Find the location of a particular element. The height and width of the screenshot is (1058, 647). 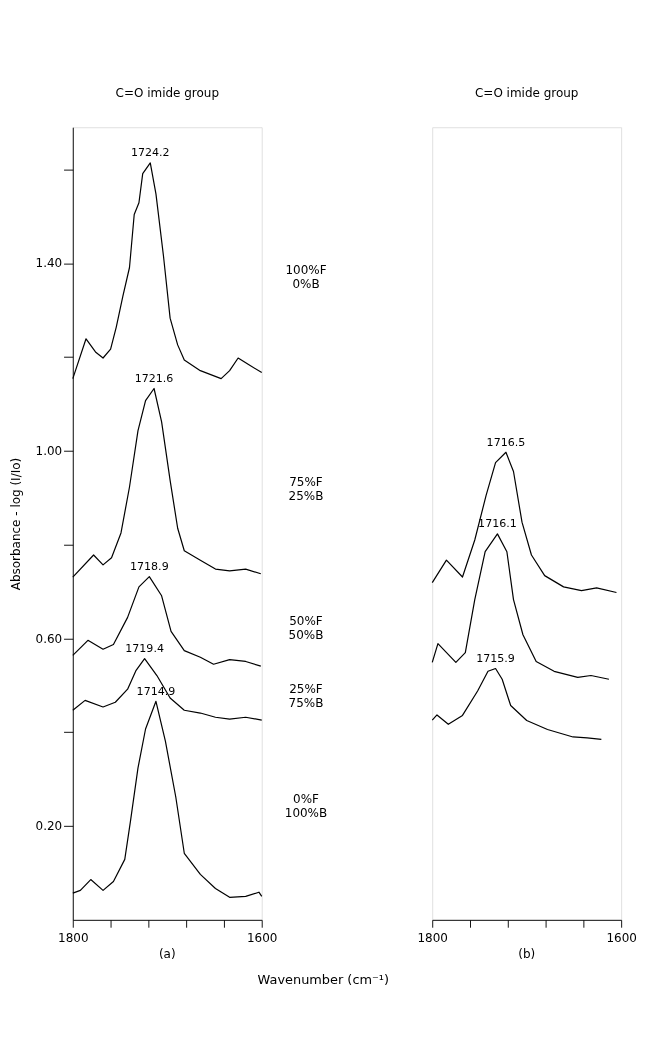

y-tick-label: 0.20 is located at coordinates (49, 826).